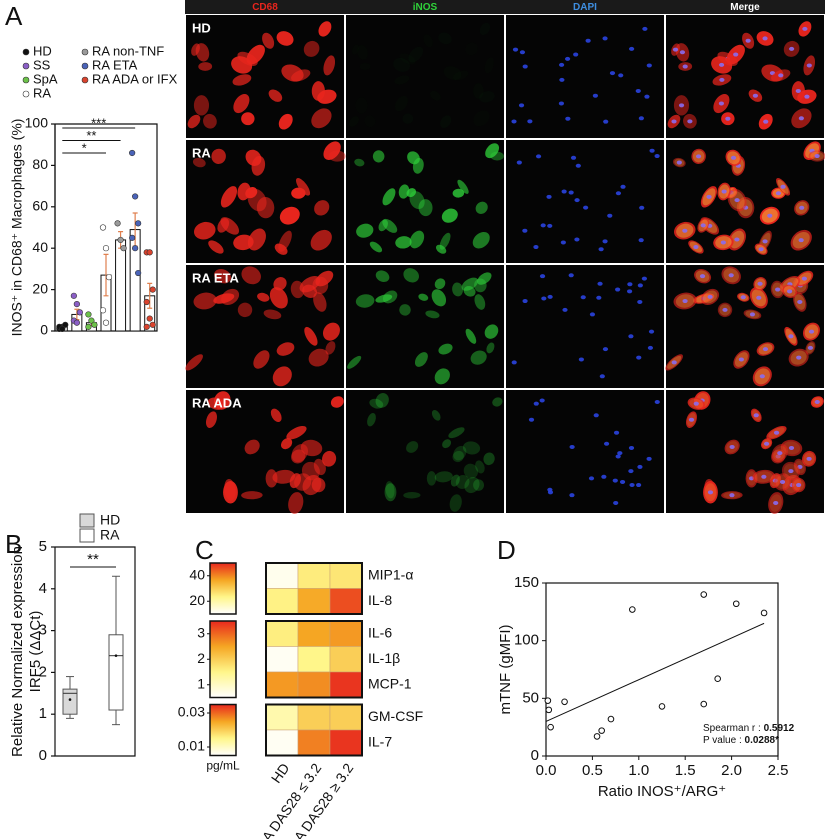 Image resolution: width=825 pixels, height=839 pixels. Describe the element at coordinates (390, 574) in the screenshot. I see `row-label: MIP1-α` at that location.